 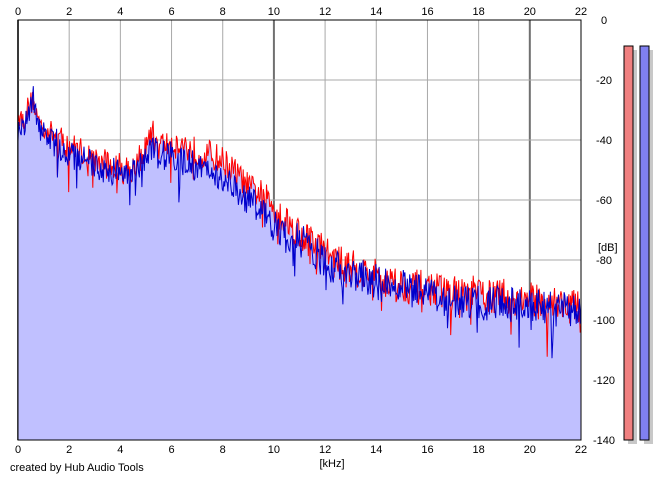 What do you see at coordinates (604, 81) in the screenshot?
I see `y-tick-label: -20` at bounding box center [604, 81].